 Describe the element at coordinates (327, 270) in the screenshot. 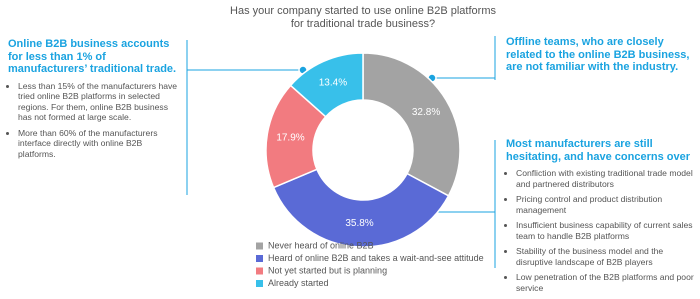

I see `legend-label: Not yet started but is planning` at that location.